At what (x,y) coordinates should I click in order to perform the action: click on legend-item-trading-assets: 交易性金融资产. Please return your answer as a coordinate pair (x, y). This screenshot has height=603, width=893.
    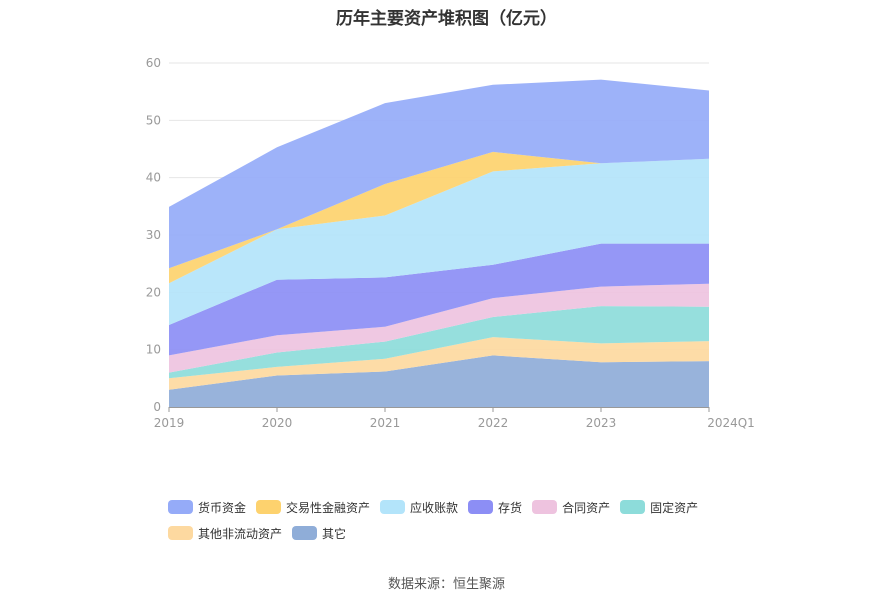
    Looking at the image, I should click on (313, 507).